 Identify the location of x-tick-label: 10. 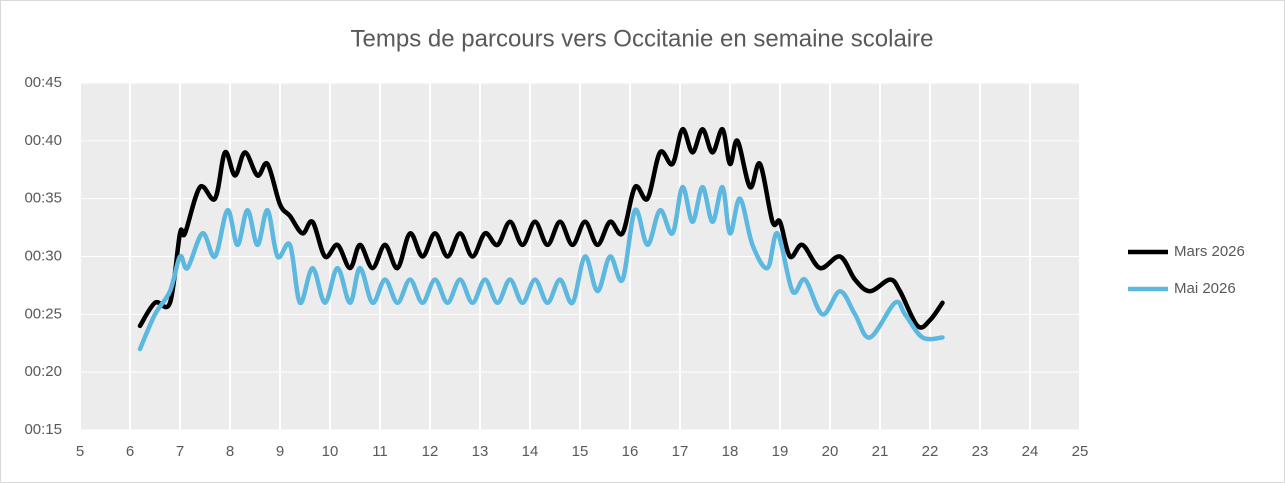
(330, 451).